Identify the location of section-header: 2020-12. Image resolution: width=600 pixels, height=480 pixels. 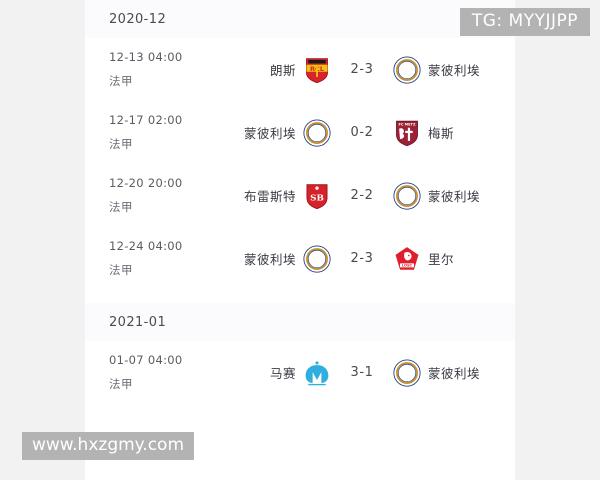
(300, 19).